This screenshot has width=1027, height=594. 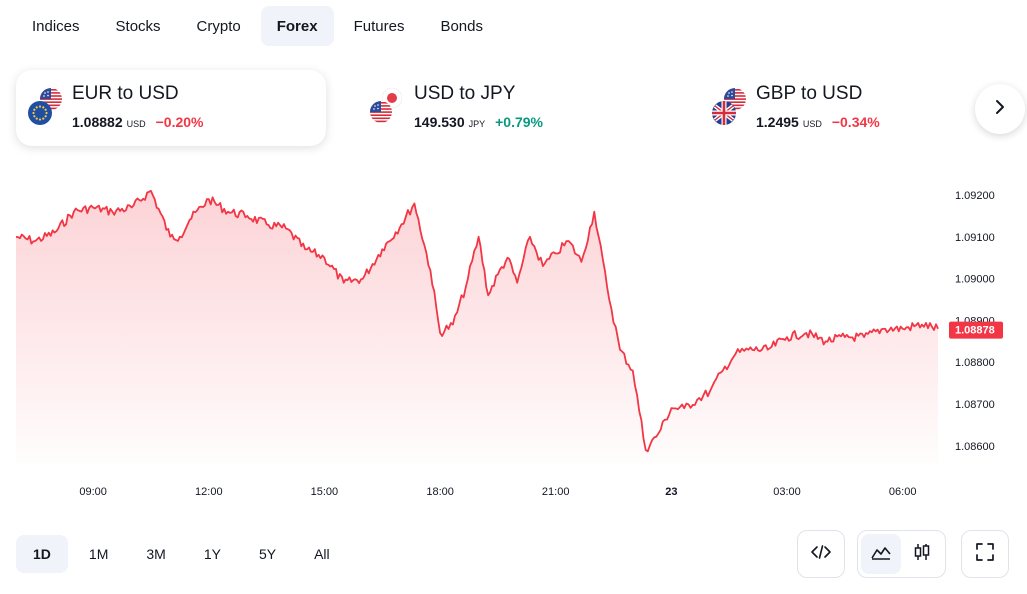 What do you see at coordinates (975, 405) in the screenshot?
I see `y-tick-label: 1.08700` at bounding box center [975, 405].